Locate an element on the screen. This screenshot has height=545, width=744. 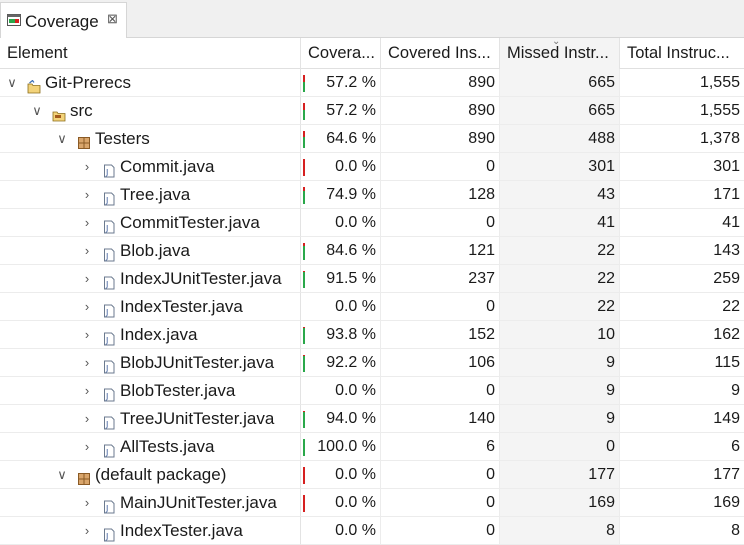
table-row: ∨ Testers 64.6 % 890 488 1,378 is located at coordinates (372, 139).